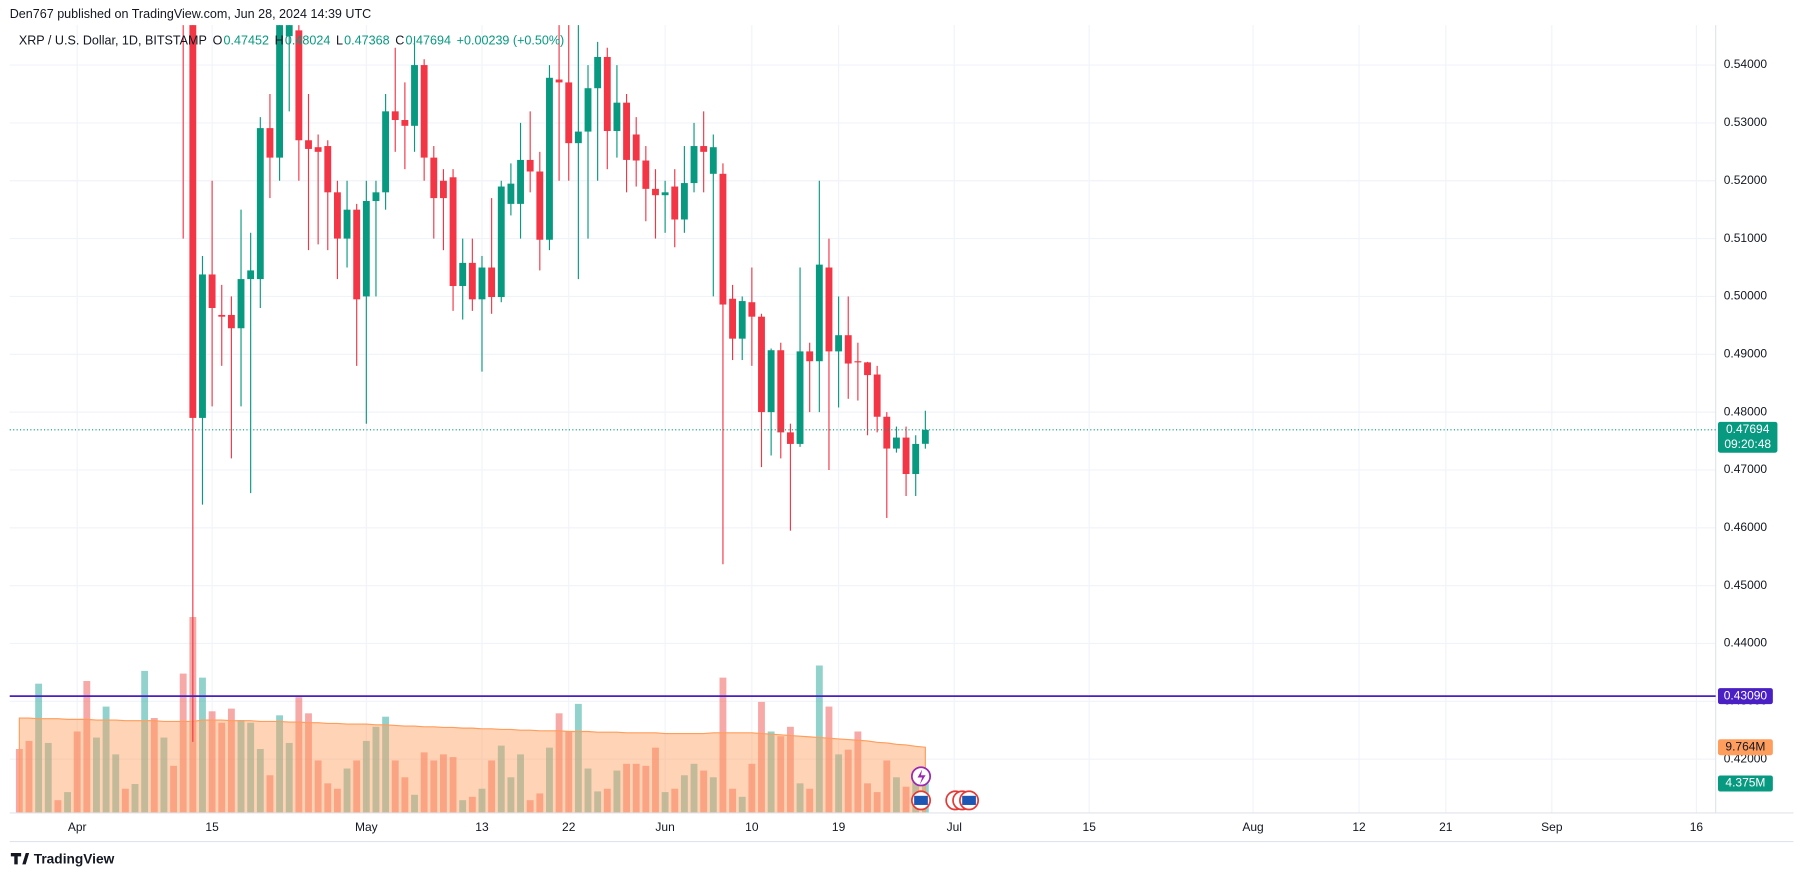  What do you see at coordinates (969, 800) in the screenshot?
I see `flag-icon` at bounding box center [969, 800].